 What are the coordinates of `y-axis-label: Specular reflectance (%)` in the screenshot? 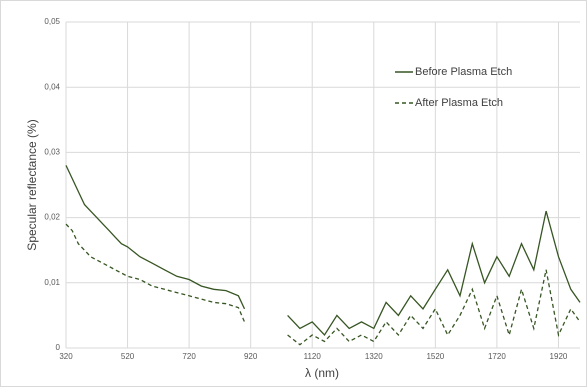 It's located at (32, 184).